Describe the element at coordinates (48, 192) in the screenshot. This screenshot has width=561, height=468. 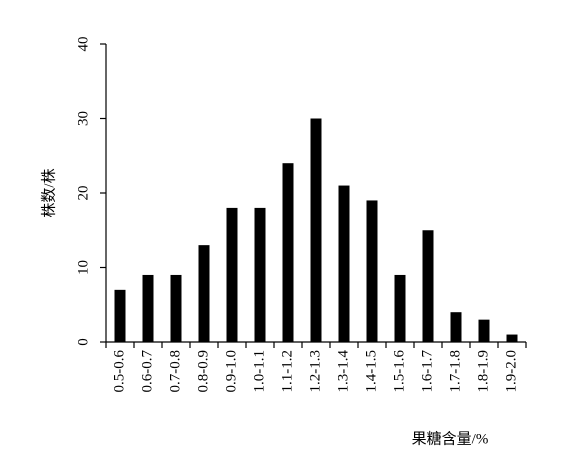
I see `y-axis-label: 株数/株` at that location.